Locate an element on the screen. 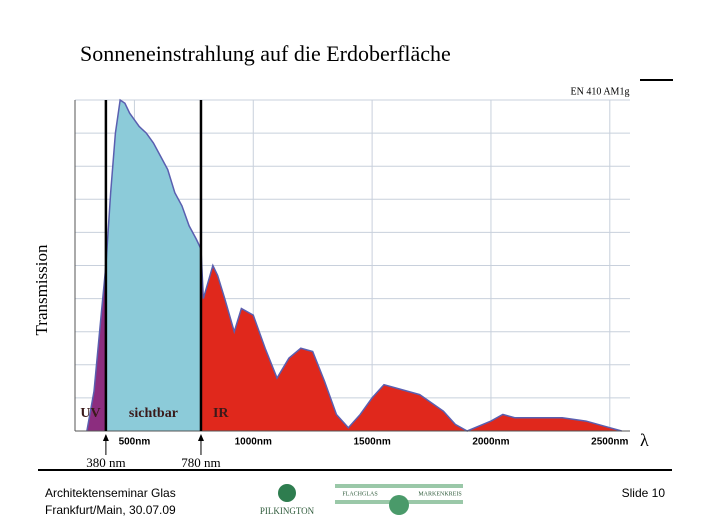  footer-text: Frankfurt/Main, 30.07.09 is located at coordinates (110, 510).